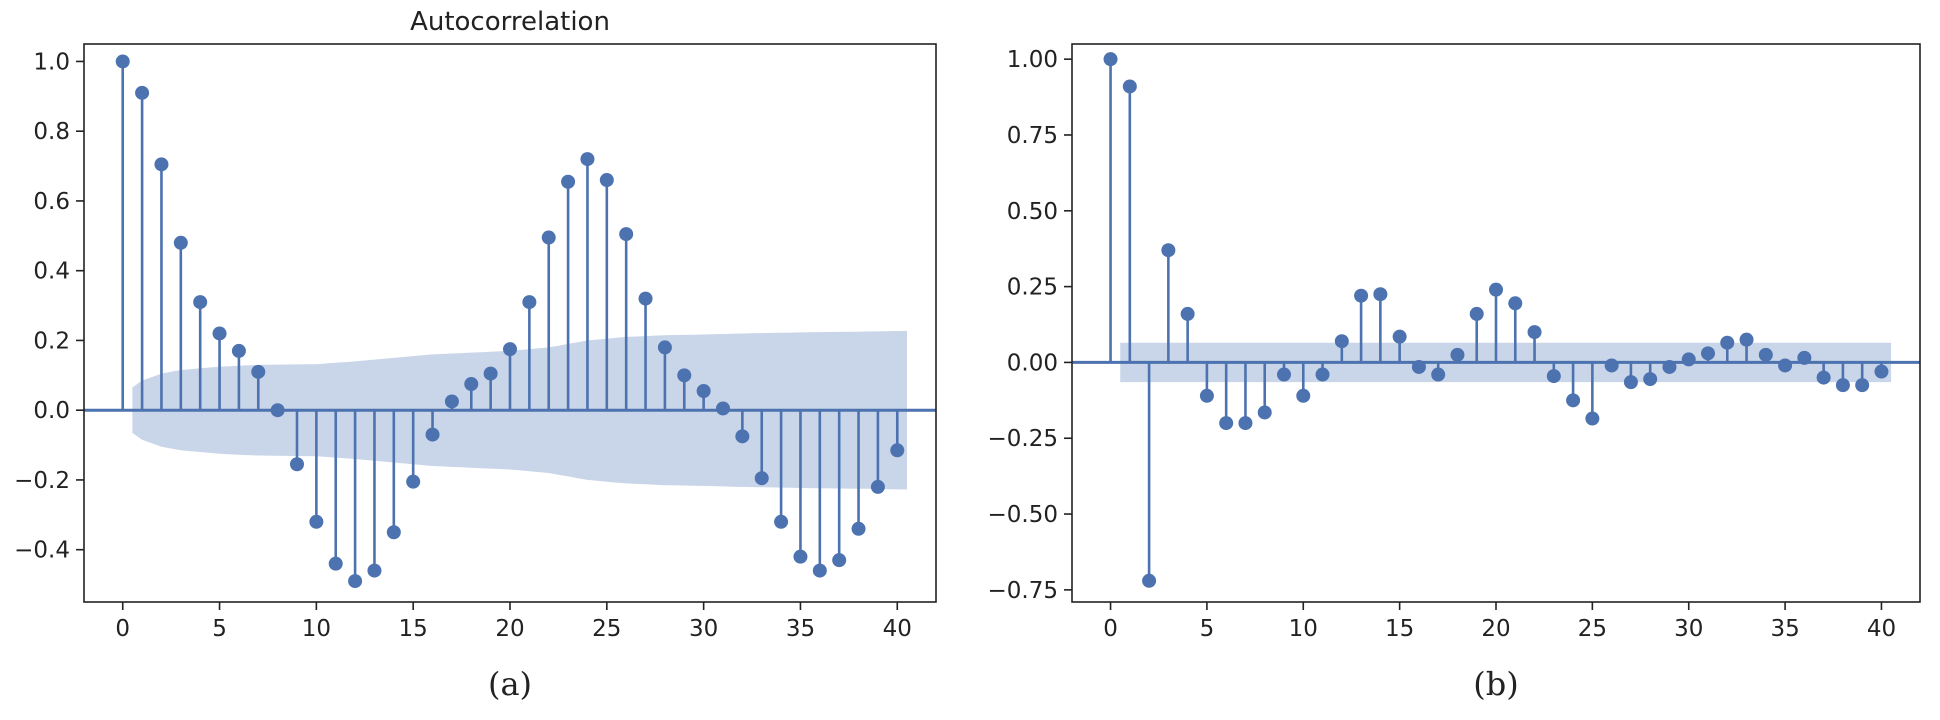 Image resolution: width=1940 pixels, height=720 pixels. I want to click on y-tick-label: 1.0, so click(51, 62).